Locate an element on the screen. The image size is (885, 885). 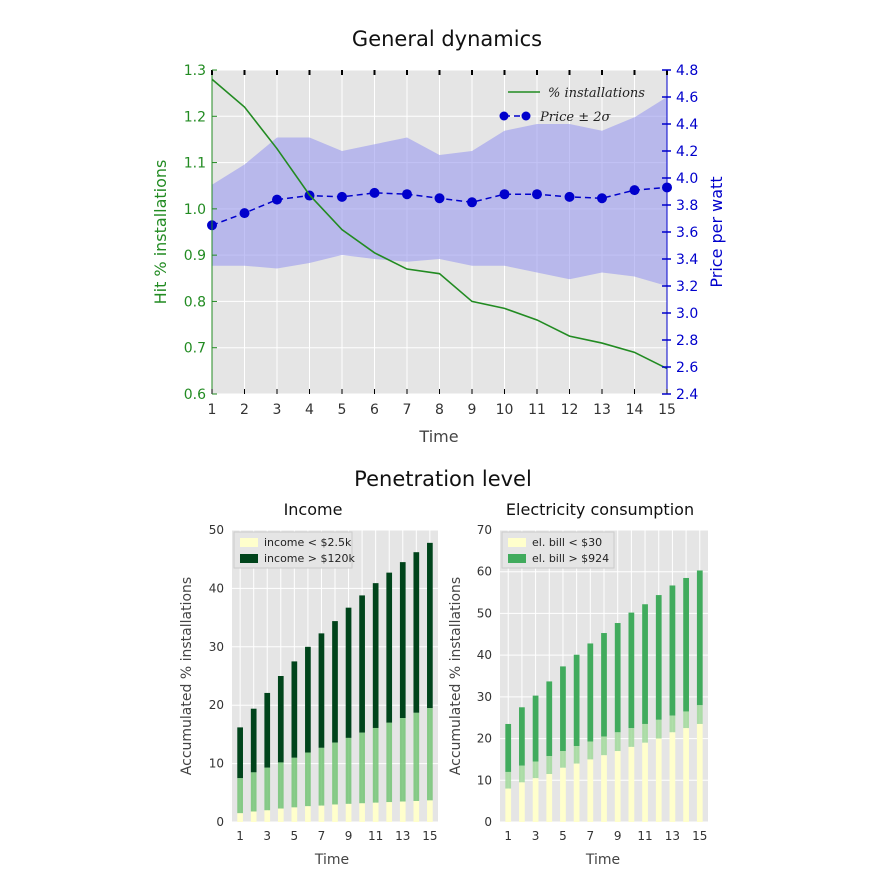
left-tick-label: 1.3 is located at coordinates (195, 71).